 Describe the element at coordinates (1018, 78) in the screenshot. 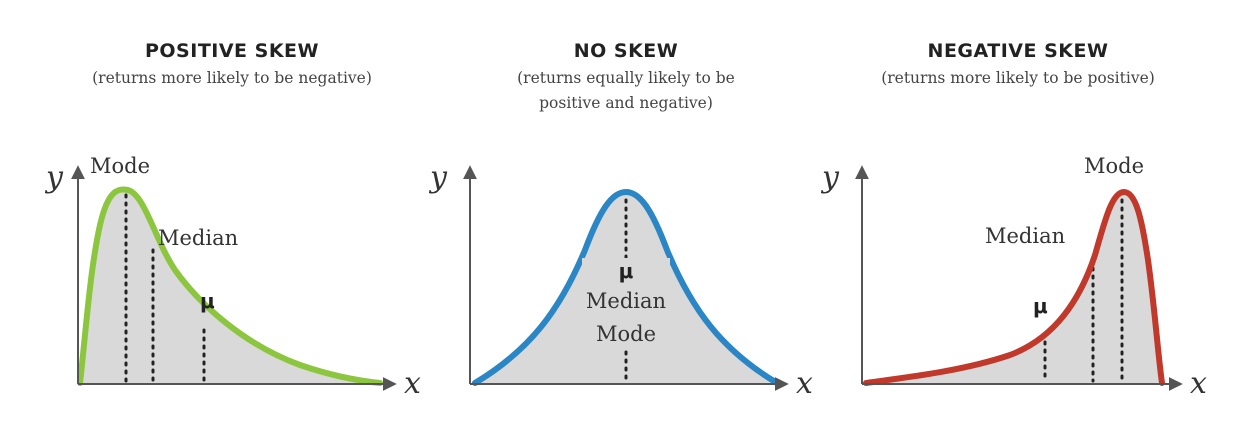

I see `panel-subtitle-line-1: (returns more likely to be positive)` at that location.